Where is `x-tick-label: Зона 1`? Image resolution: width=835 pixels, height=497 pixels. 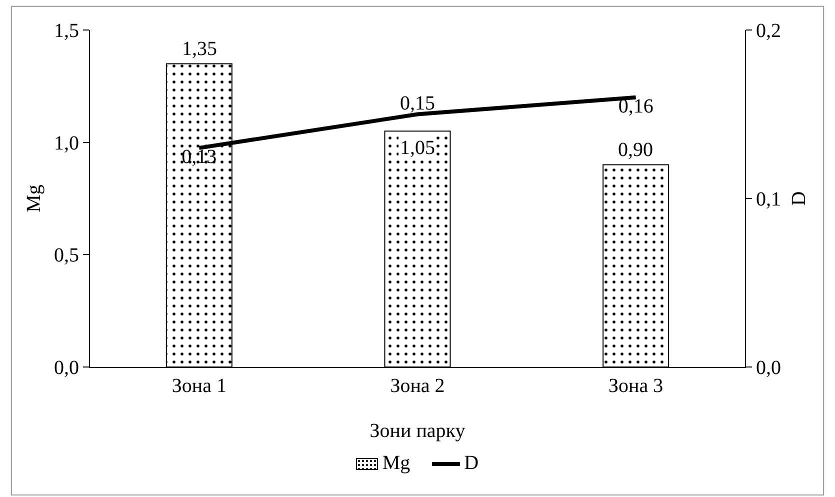 x-tick-label: Зона 1 is located at coordinates (199, 386).